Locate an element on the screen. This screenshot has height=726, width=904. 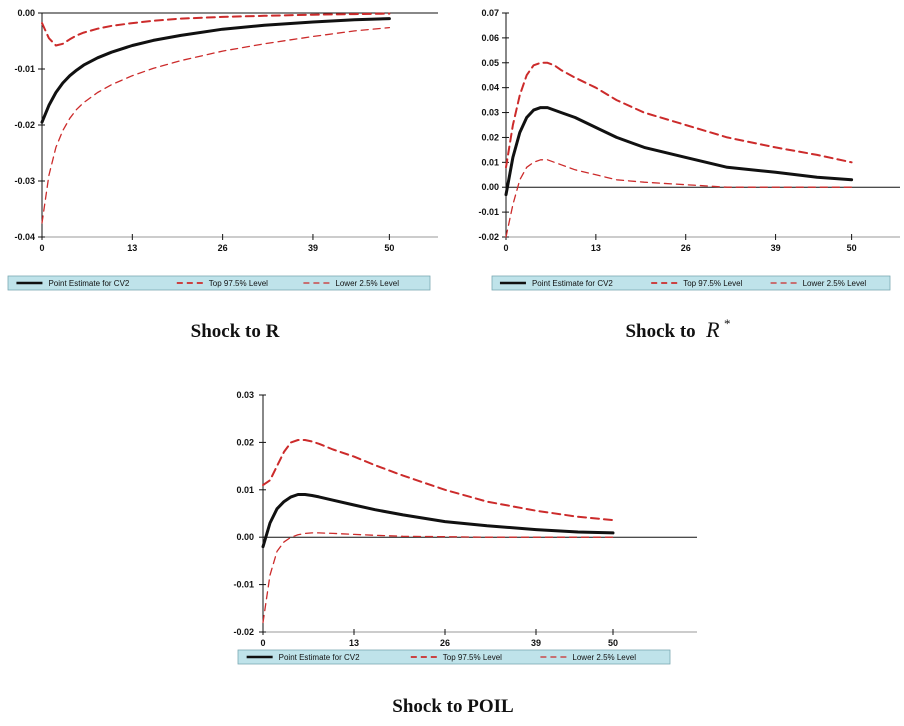
y-tick-label: 0.04 is located at coordinates (490, 88).